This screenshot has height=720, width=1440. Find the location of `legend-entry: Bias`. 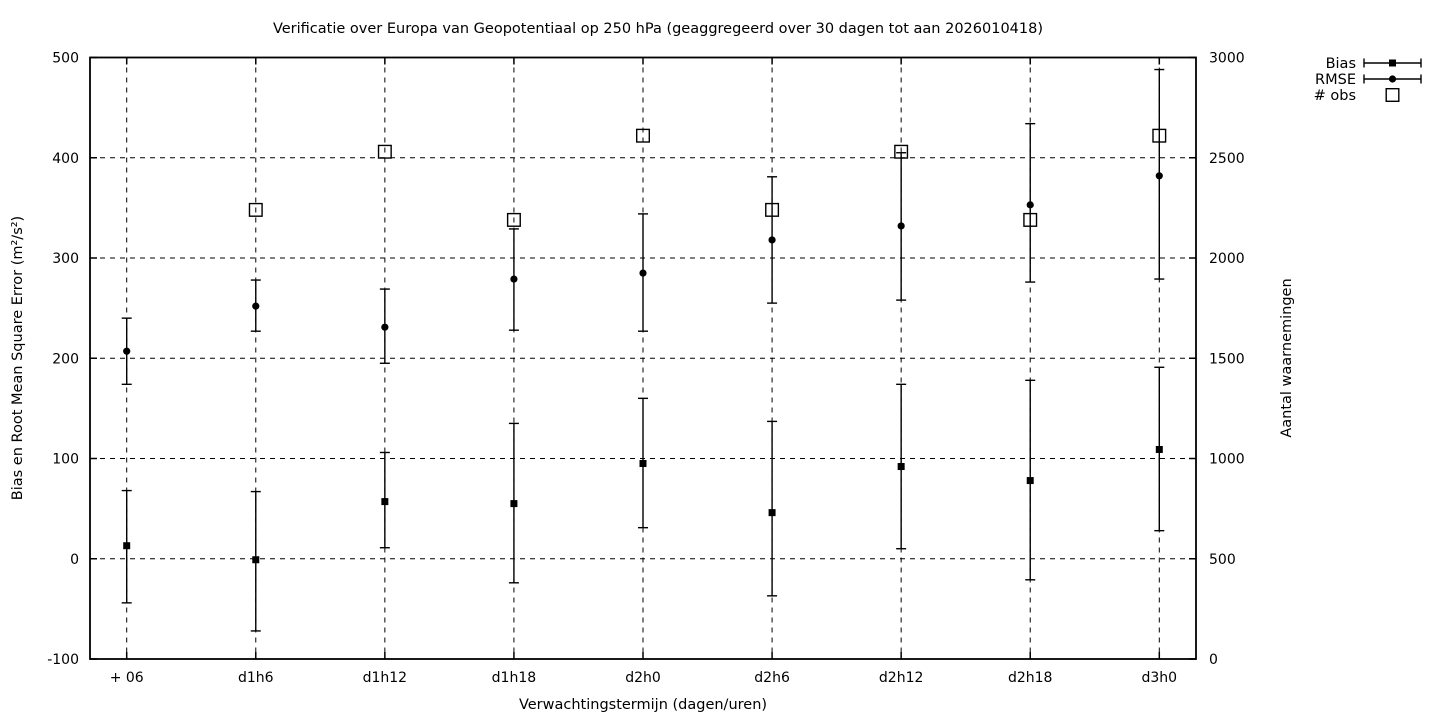

legend-entry: Bias is located at coordinates (1374, 64).